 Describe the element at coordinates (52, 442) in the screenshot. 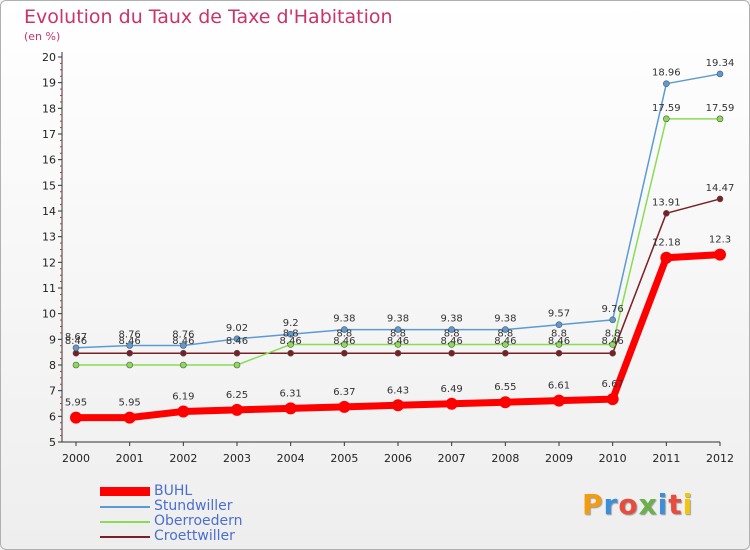

I see `y-tick-label: 5` at that location.